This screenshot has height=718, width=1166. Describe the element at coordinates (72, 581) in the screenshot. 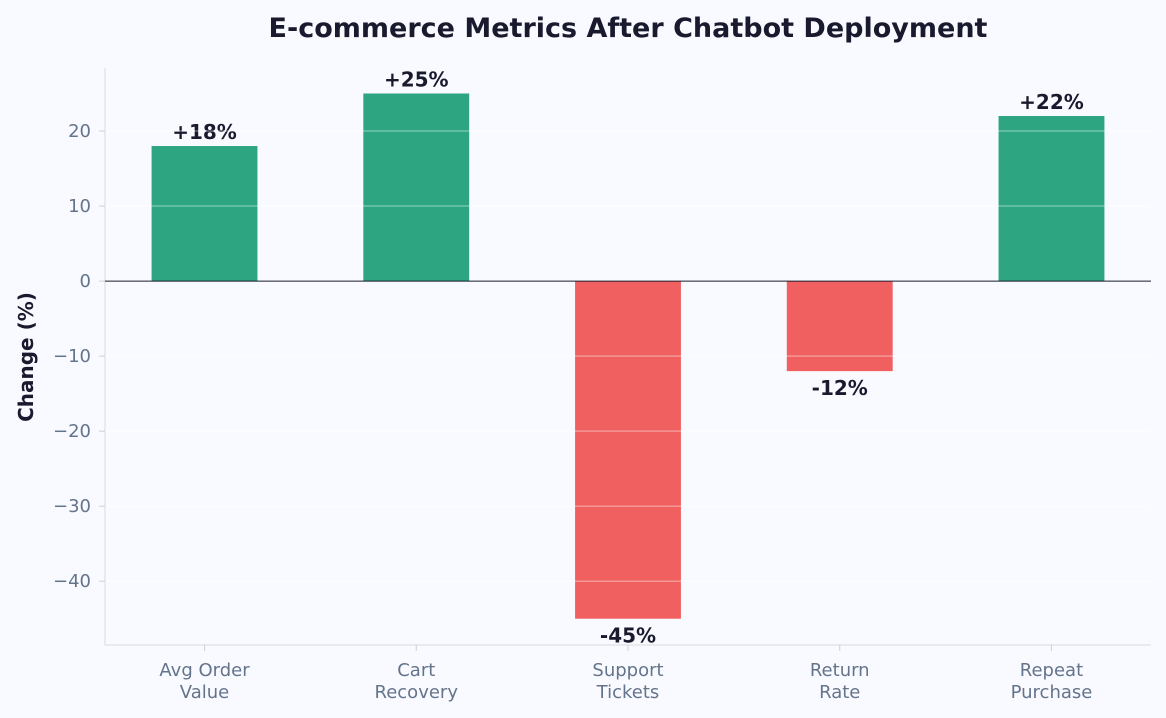

I see `y-tick-label-6: −40` at that location.